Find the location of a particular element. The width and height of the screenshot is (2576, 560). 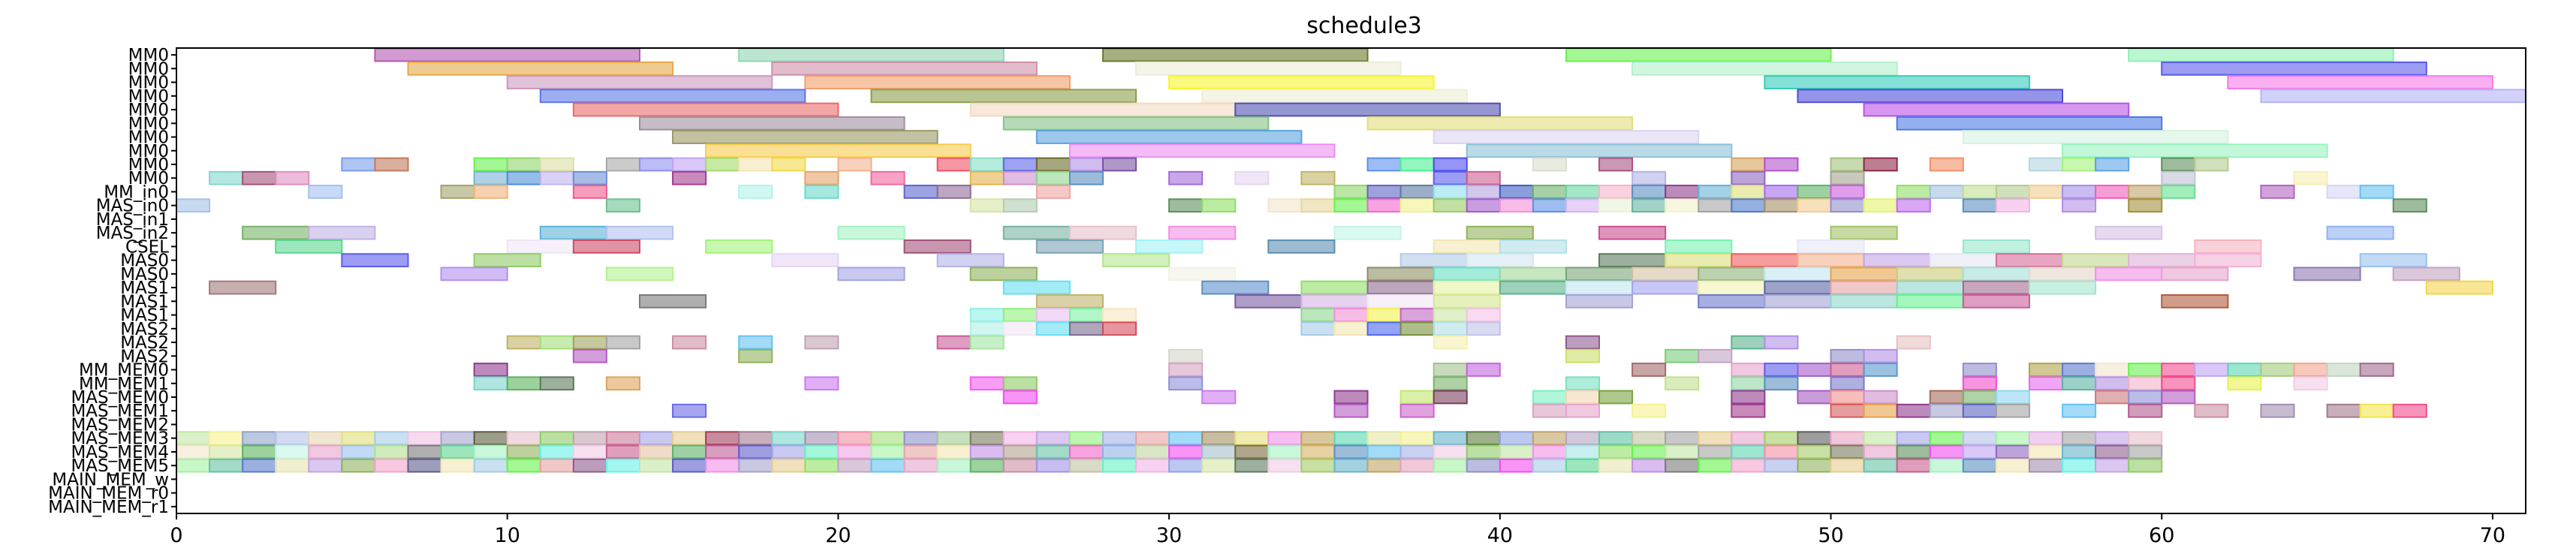

y-tick-label: MAS_in1 is located at coordinates (132, 220).